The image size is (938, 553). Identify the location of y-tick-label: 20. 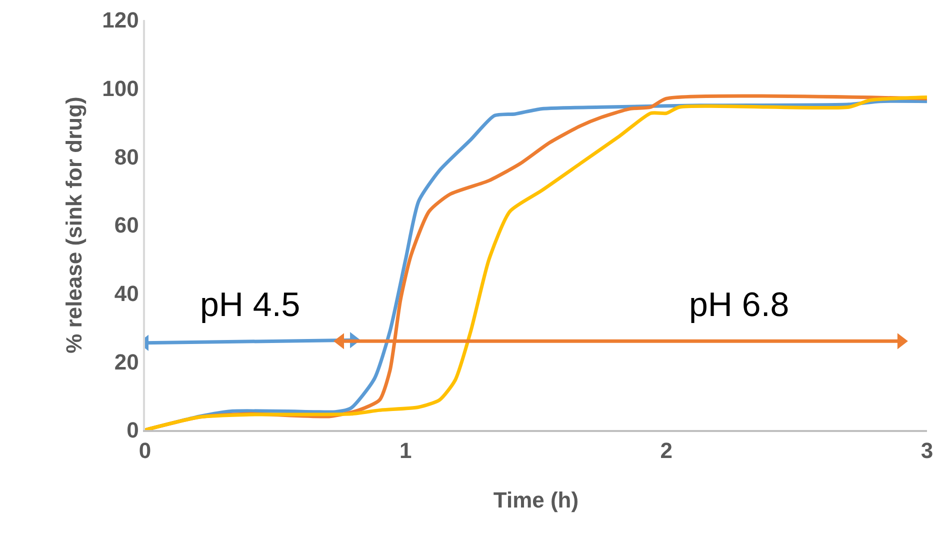
(126, 361).